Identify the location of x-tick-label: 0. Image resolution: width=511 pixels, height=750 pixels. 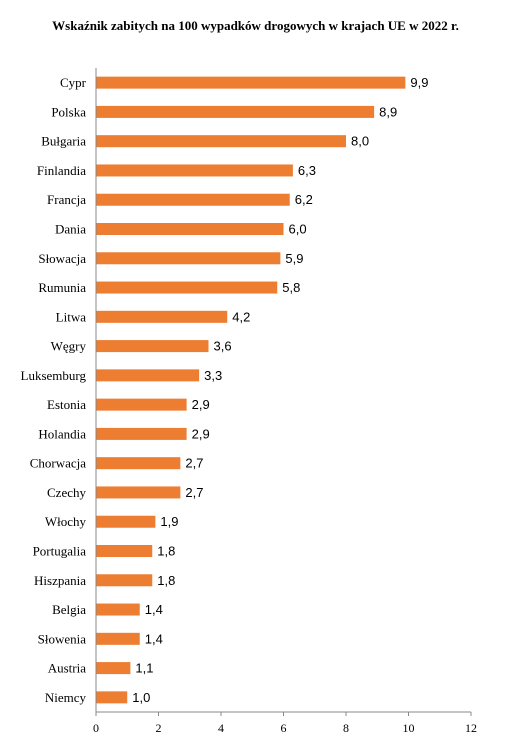
(96, 728).